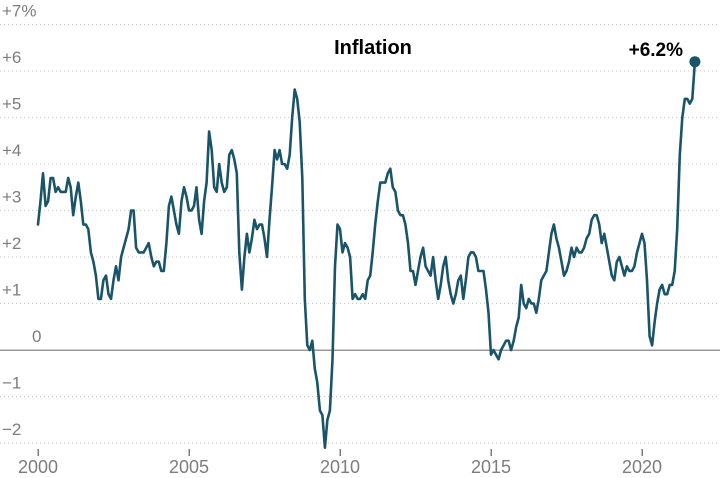  I want to click on x-axis-group: 2000 2005 2010 2015 2020, so click(340, 463).